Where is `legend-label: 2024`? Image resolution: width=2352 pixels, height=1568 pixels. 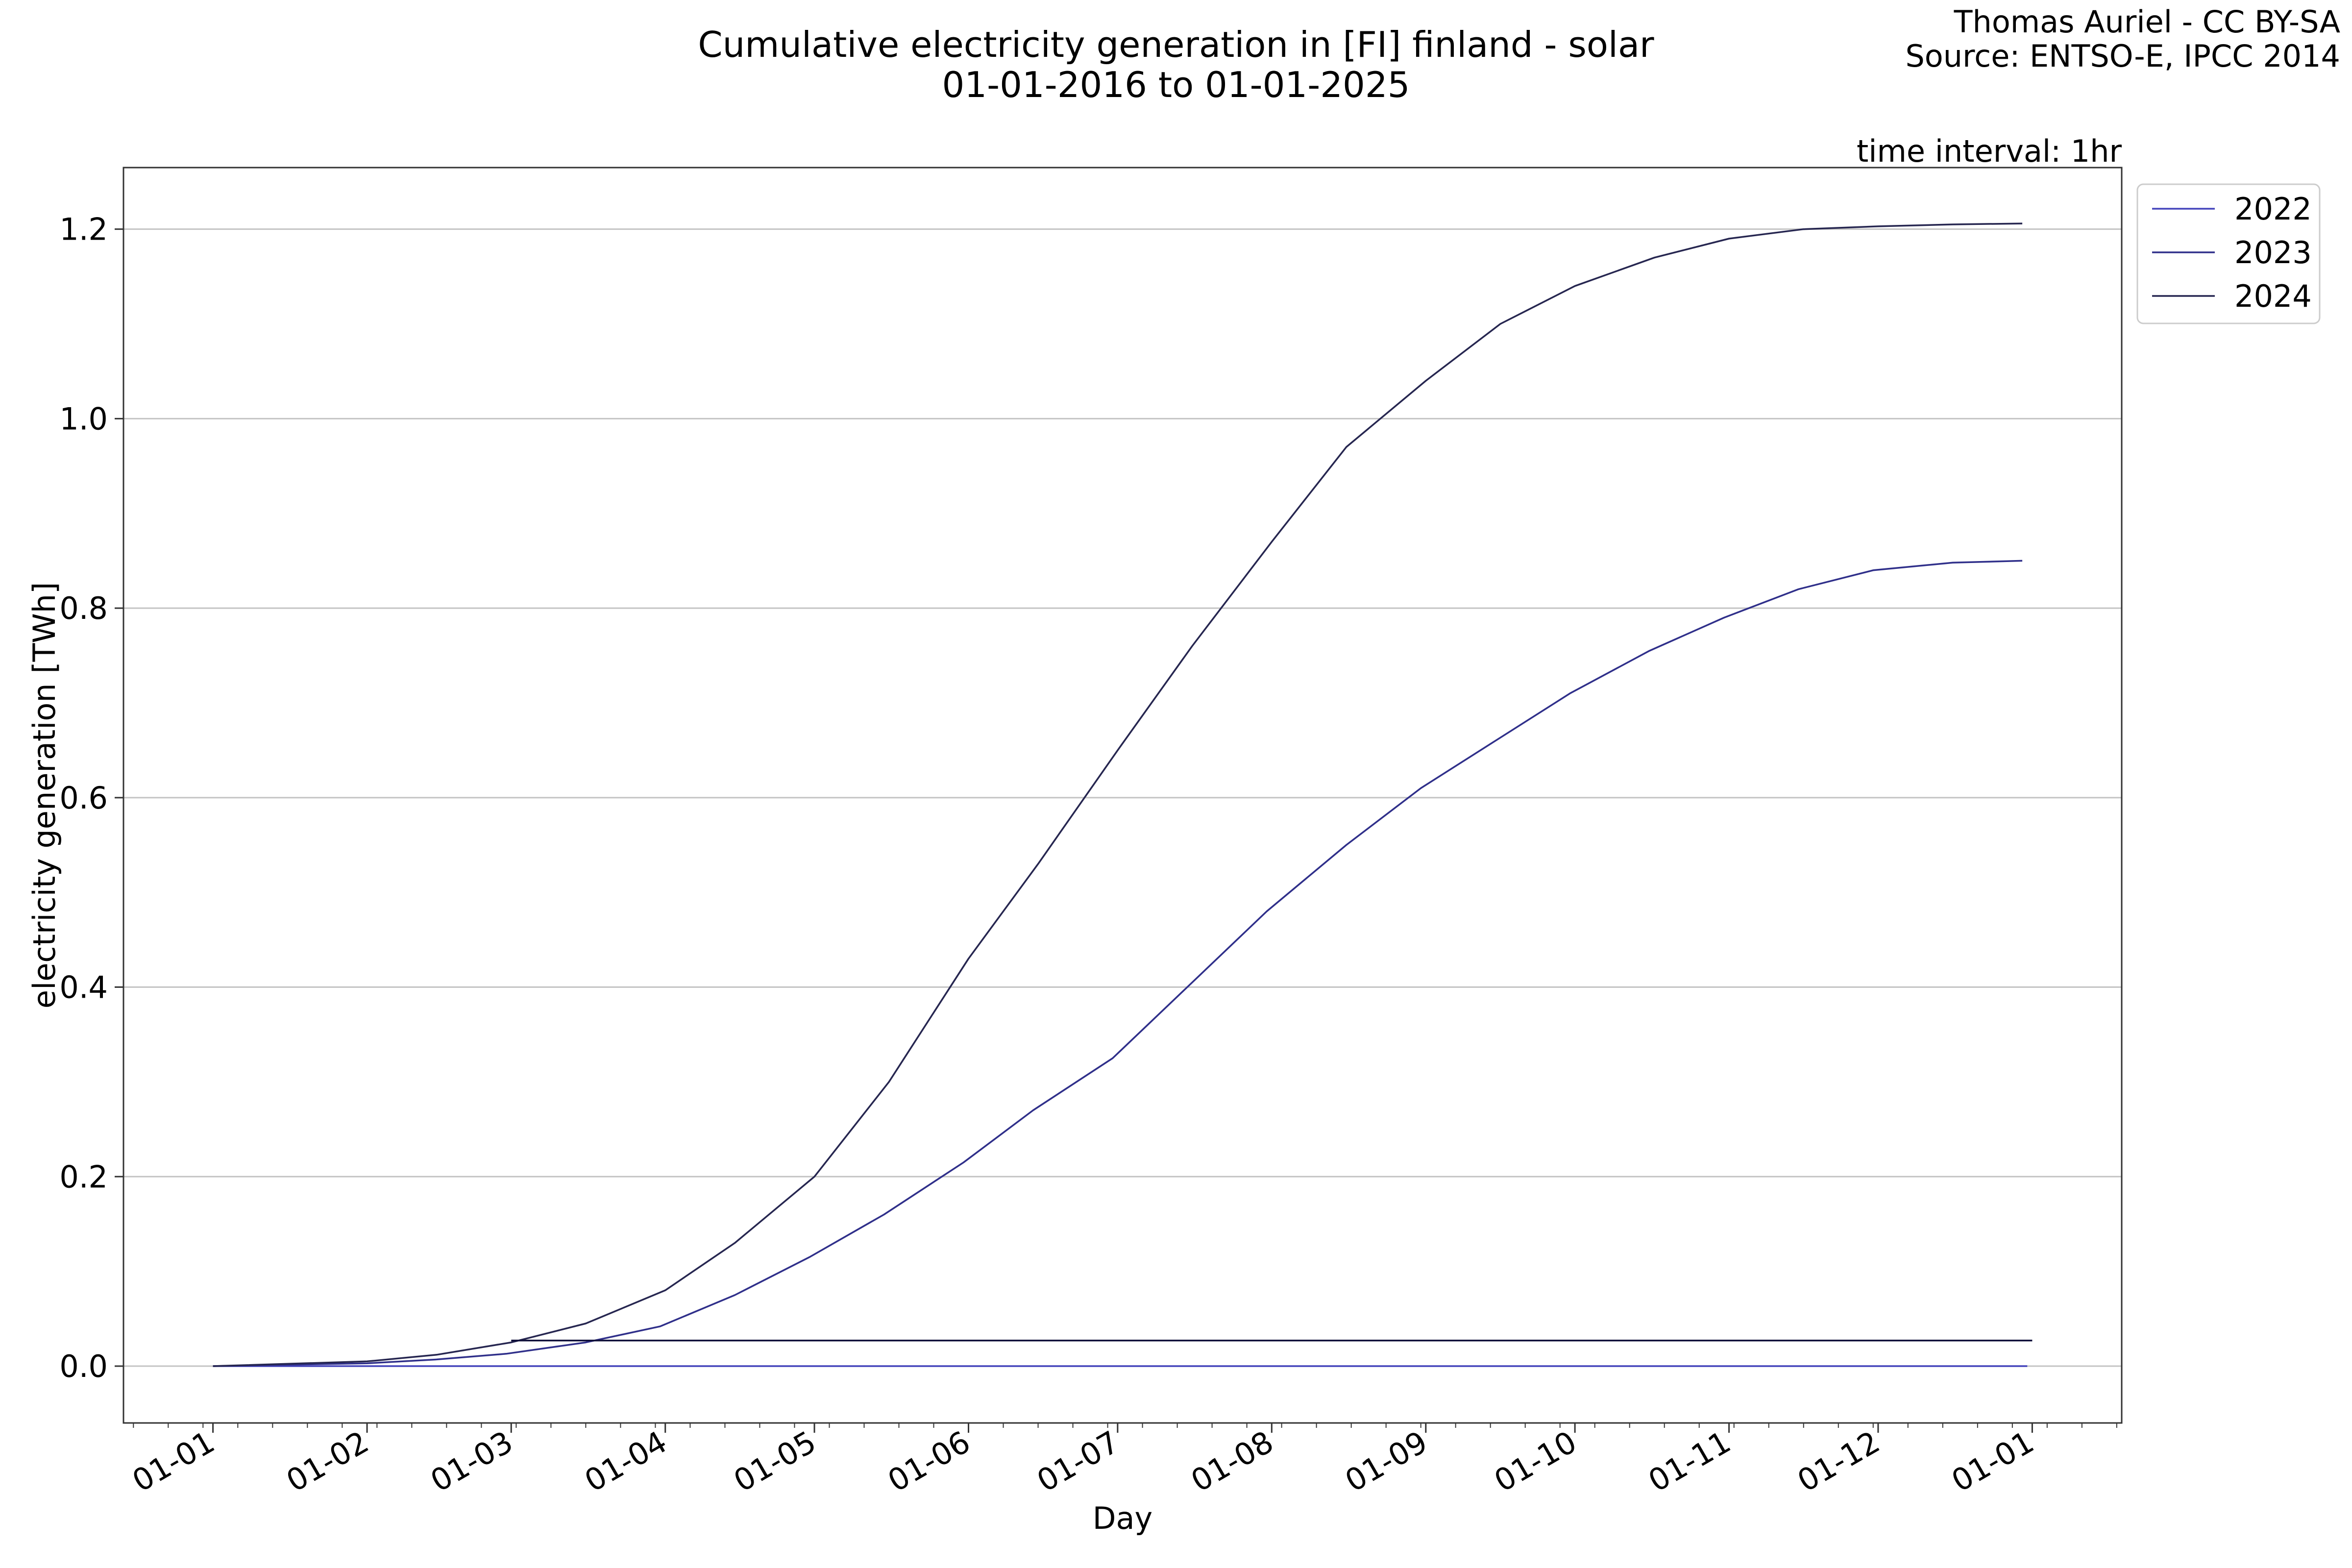
legend-label: 2024 is located at coordinates (2273, 296).